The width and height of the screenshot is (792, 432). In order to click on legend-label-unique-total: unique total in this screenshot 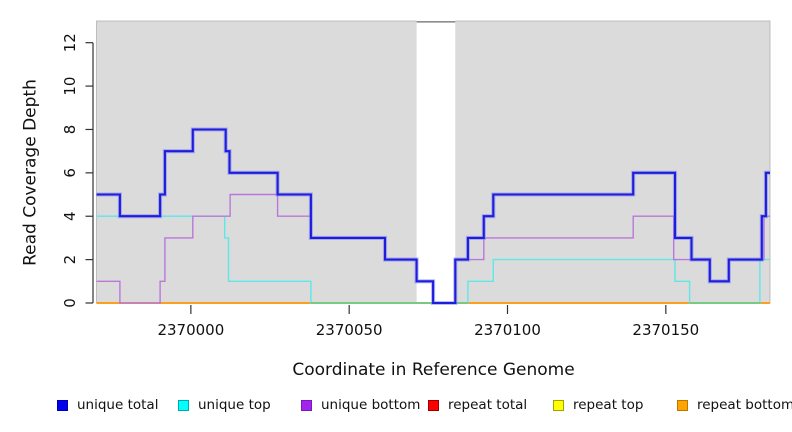, I will do `click(118, 405)`.